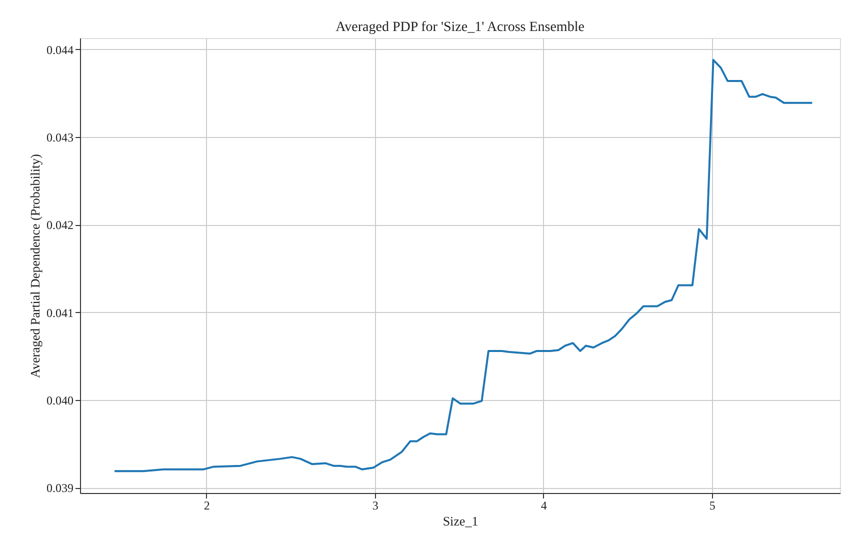 The image size is (845, 538). Describe the element at coordinates (60, 225) in the screenshot. I see `y-tick-label: 0.042` at that location.